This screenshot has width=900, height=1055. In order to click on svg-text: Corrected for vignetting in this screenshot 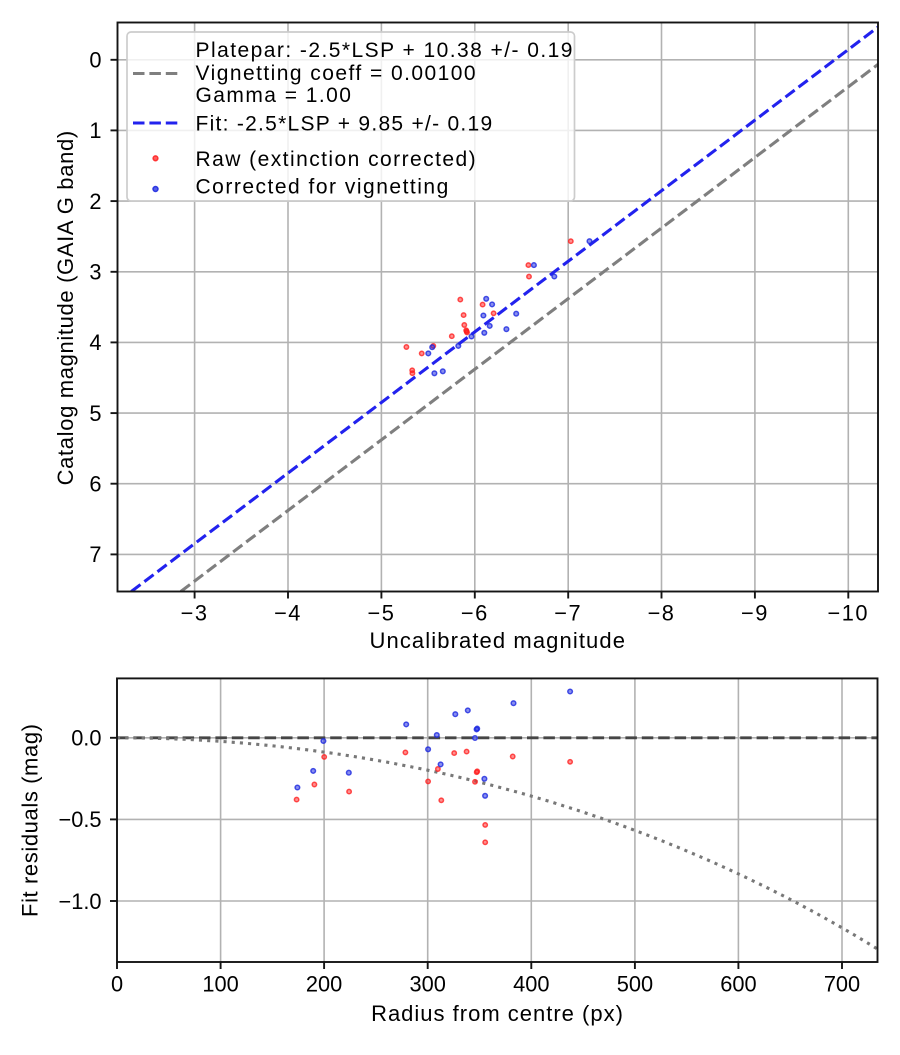, I will do `click(323, 187)`.